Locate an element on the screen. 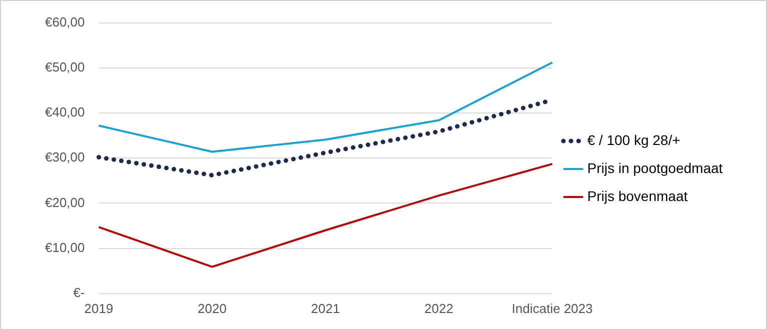 Image resolution: width=767 pixels, height=330 pixels. x-tick-label: Indicatie 2023 is located at coordinates (552, 308).